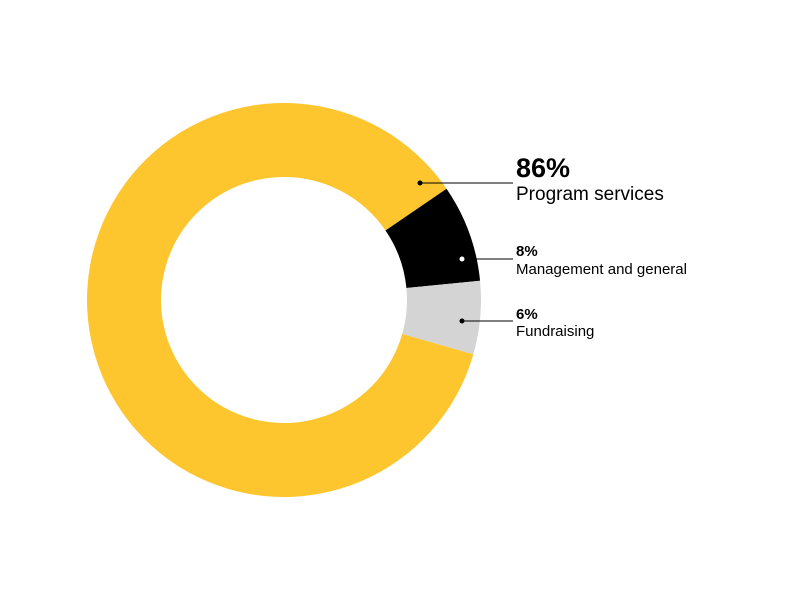 This screenshot has height=600, width=800. Describe the element at coordinates (527, 314) in the screenshot. I see `value-label: 6%` at that location.